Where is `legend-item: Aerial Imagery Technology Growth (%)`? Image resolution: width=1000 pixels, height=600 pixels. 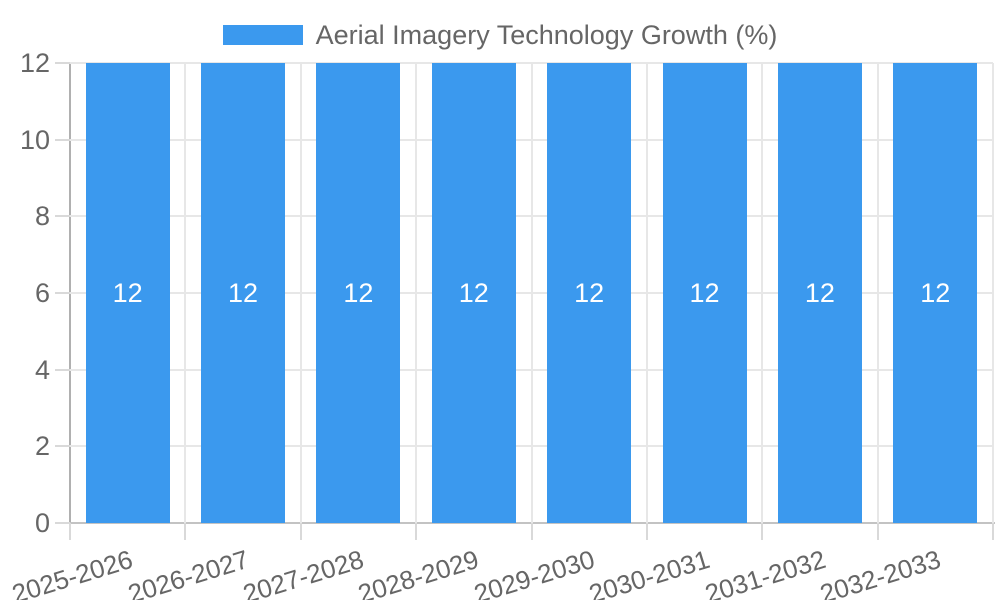 legend-item: Aerial Imagery Technology Growth (%) is located at coordinates (500, 35).